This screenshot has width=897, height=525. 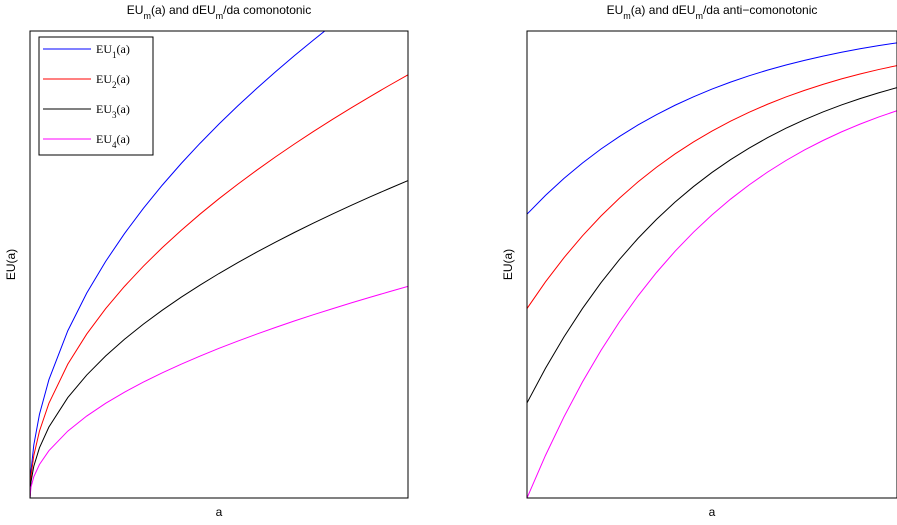 I want to click on legend-label-1: EU1(a), so click(x=113, y=51).